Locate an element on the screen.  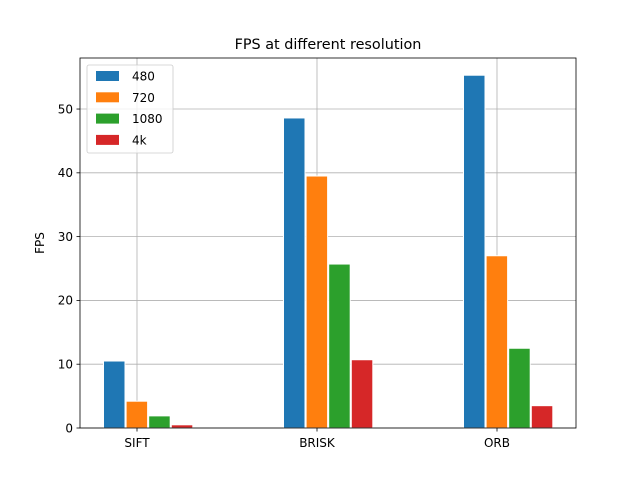
bar-480-ORB is located at coordinates (474, 251).